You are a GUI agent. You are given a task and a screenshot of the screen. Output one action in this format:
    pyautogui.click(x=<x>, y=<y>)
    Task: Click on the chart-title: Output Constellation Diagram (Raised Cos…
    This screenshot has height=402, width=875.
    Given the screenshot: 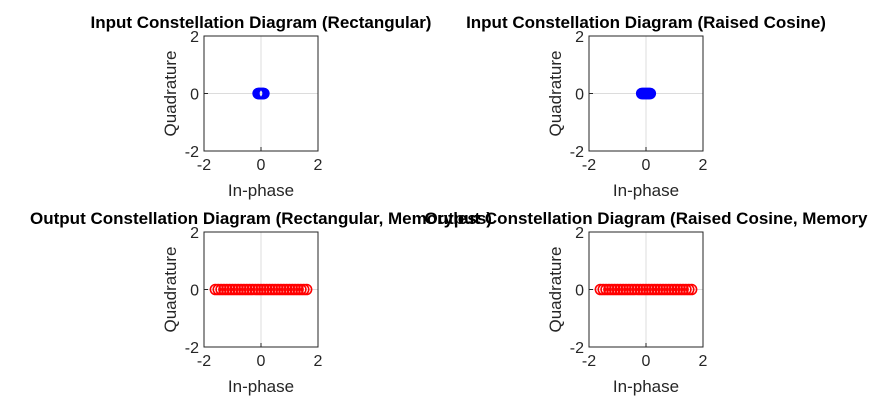 What is the action you would take?
    pyautogui.click(x=646, y=218)
    